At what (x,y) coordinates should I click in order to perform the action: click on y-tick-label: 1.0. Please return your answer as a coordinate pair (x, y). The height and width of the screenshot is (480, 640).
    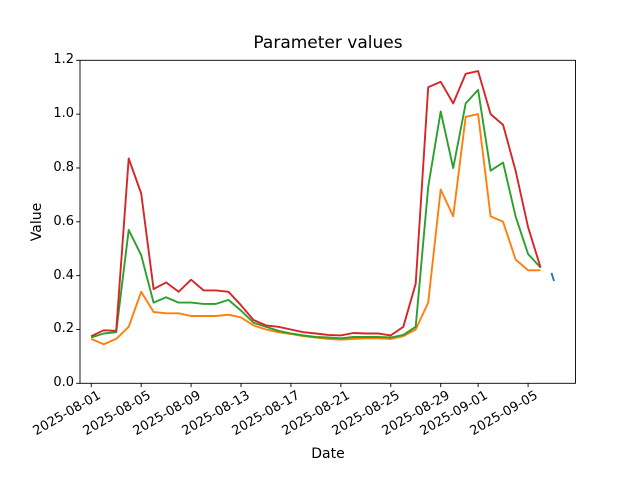
    Looking at the image, I should click on (63, 114).